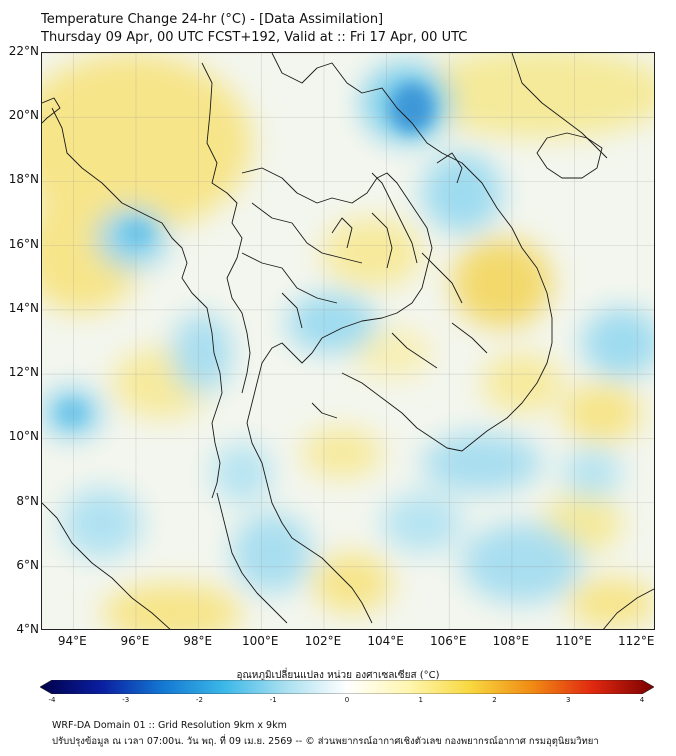 The image size is (676, 756). What do you see at coordinates (23, 243) in the screenshot?
I see `latitude-label: 16°N` at bounding box center [23, 243].